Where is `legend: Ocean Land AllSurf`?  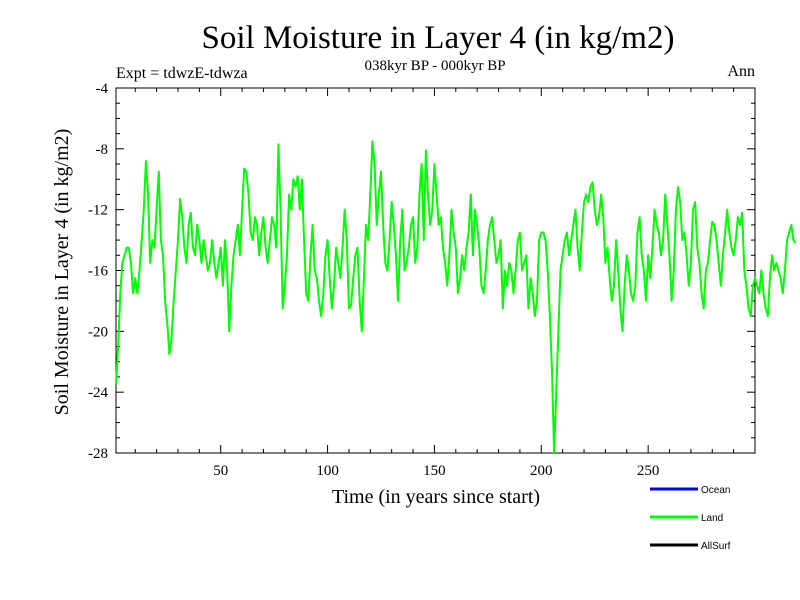
legend: Ocean Land AllSurf is located at coordinates (690, 518).